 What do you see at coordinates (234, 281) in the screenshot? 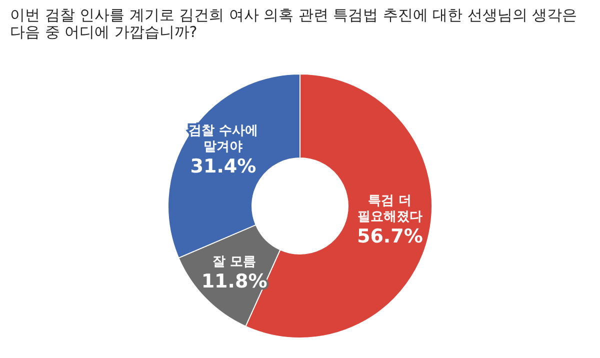
I see `data-label: 11.8%` at bounding box center [234, 281].